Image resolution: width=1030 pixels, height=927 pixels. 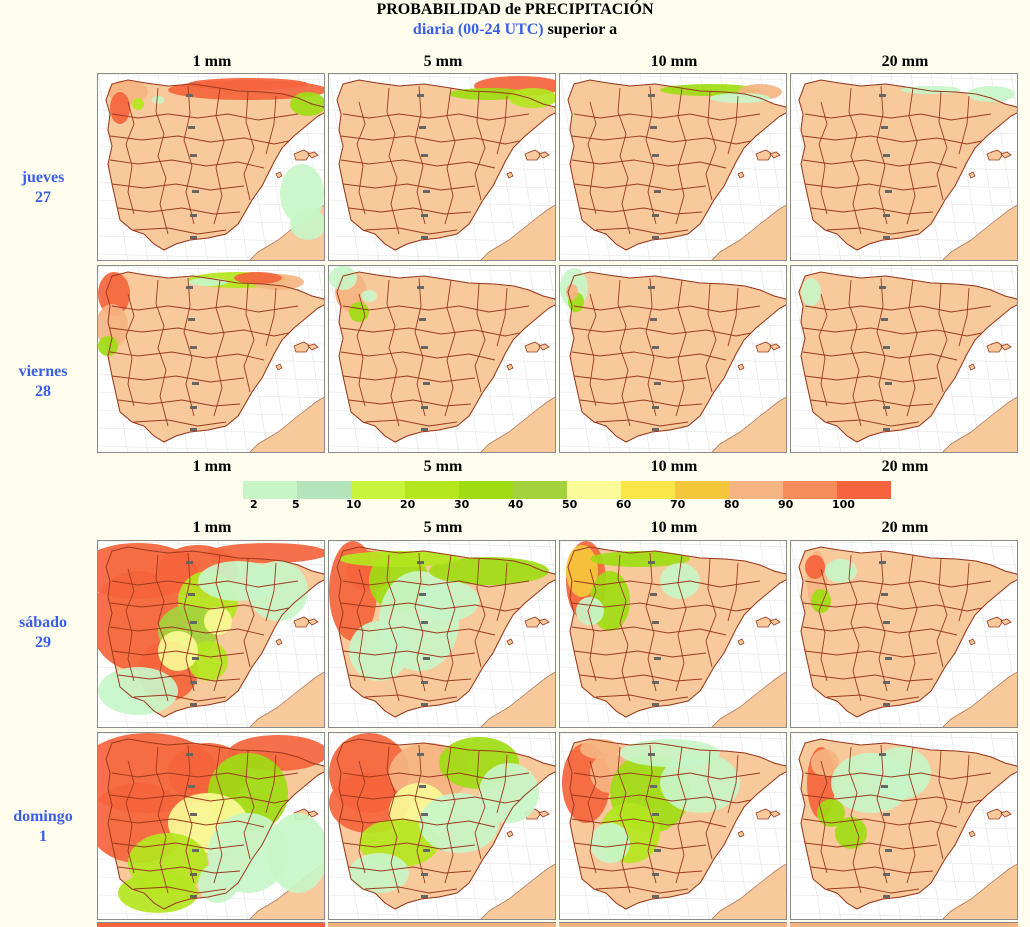 What do you see at coordinates (478, 29) in the screenshot?
I see `title-period: diaria (00-24 UTC)` at bounding box center [478, 29].